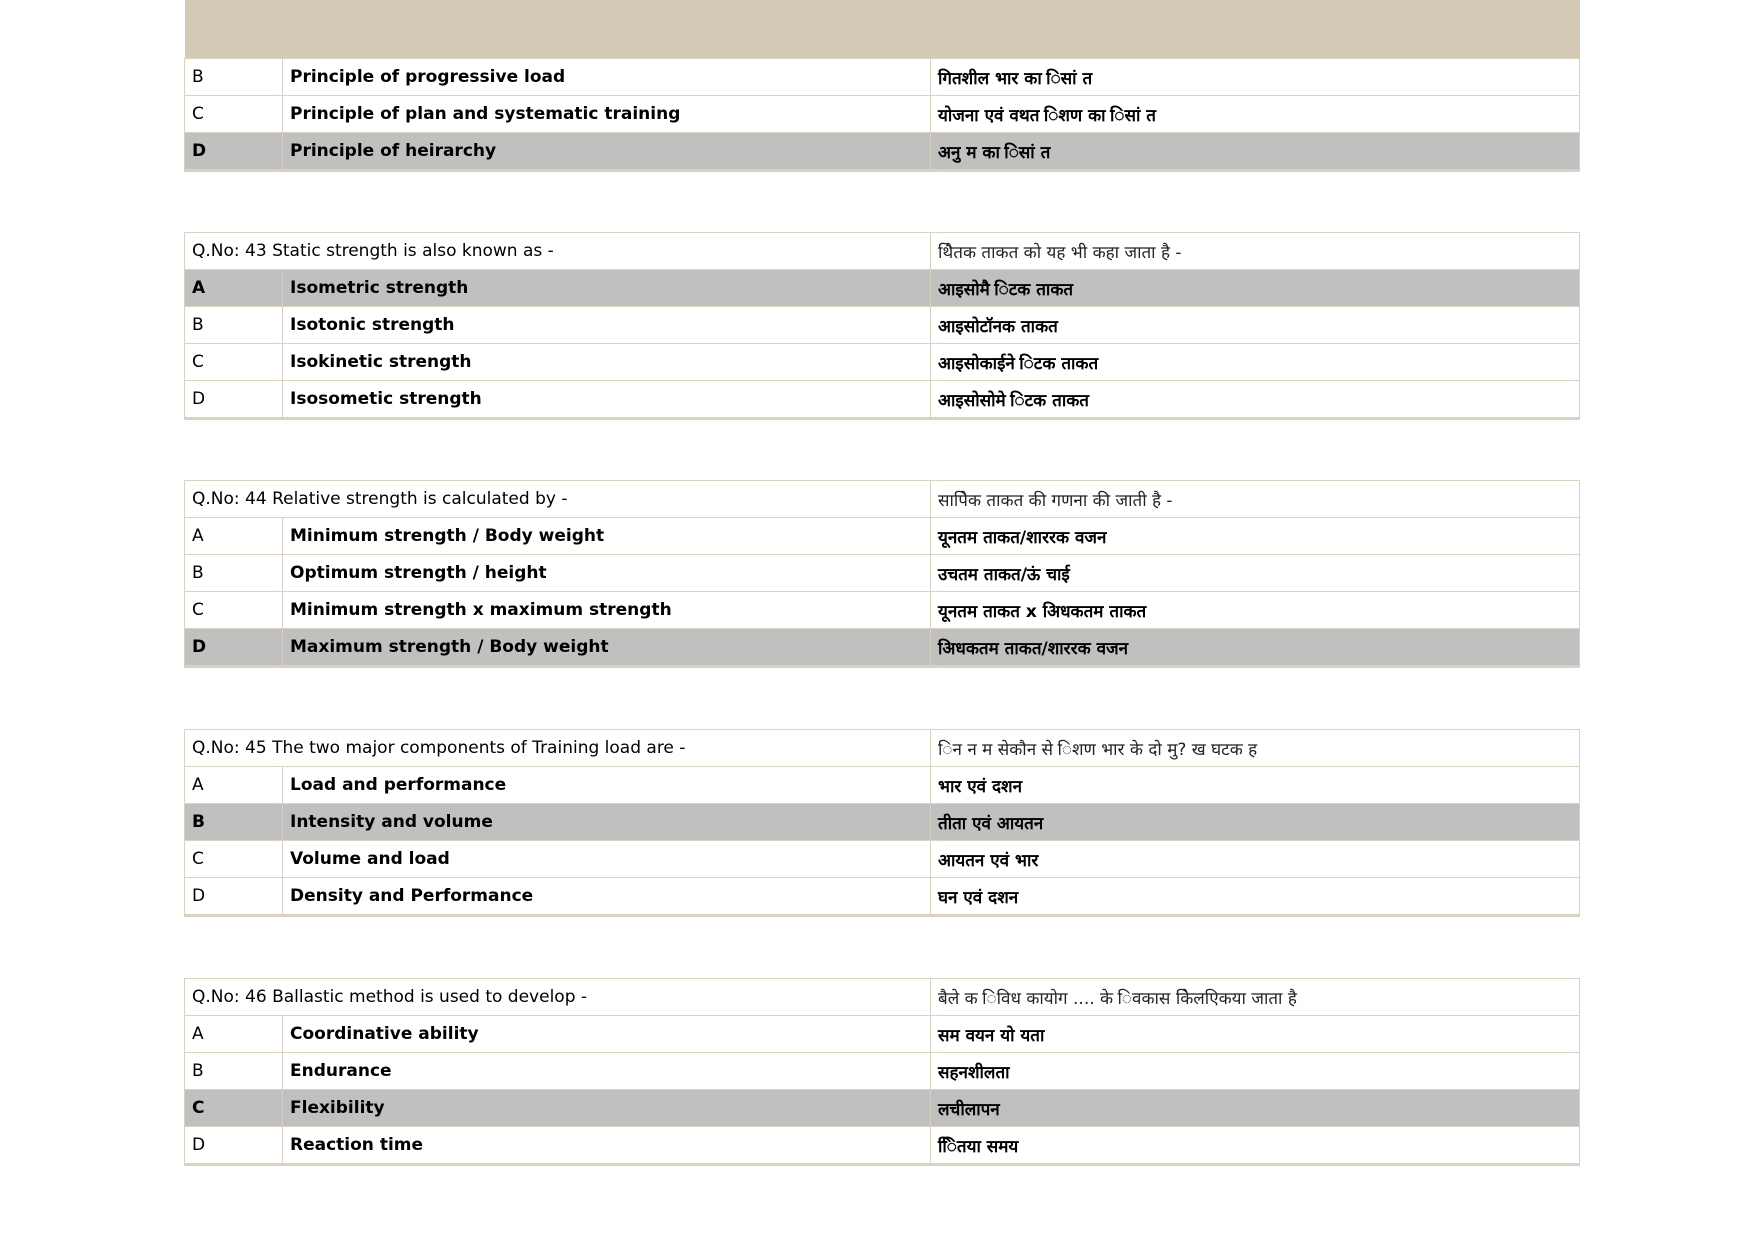 This screenshot has width=1755, height=1240. Describe the element at coordinates (606, 785) in the screenshot. I see `option-text-en: Load and performance` at that location.